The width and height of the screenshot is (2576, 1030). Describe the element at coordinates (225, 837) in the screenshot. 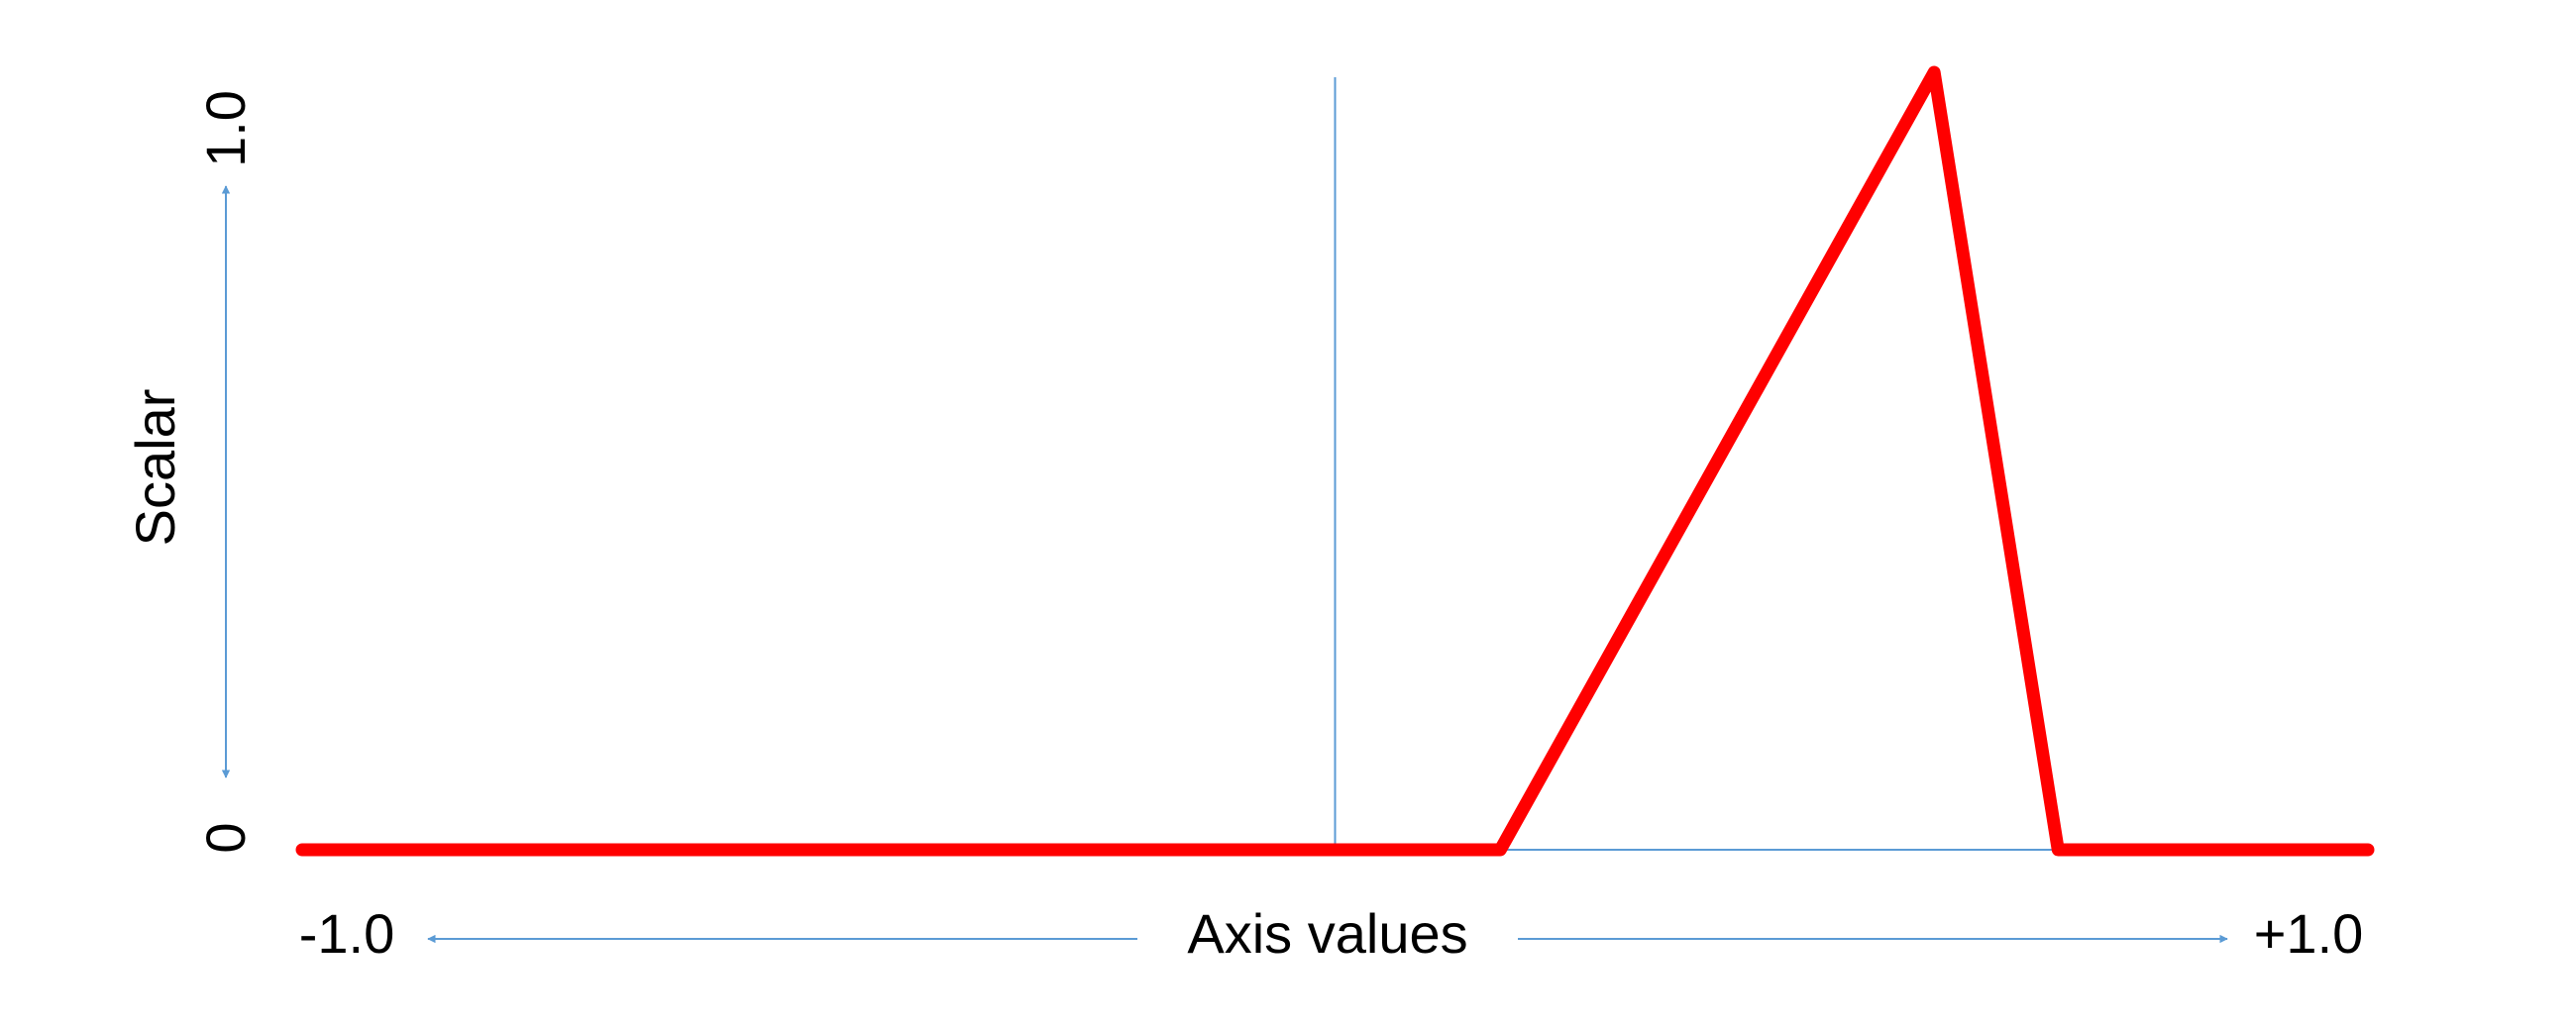

I see `y-min-tick-label: 0` at that location.